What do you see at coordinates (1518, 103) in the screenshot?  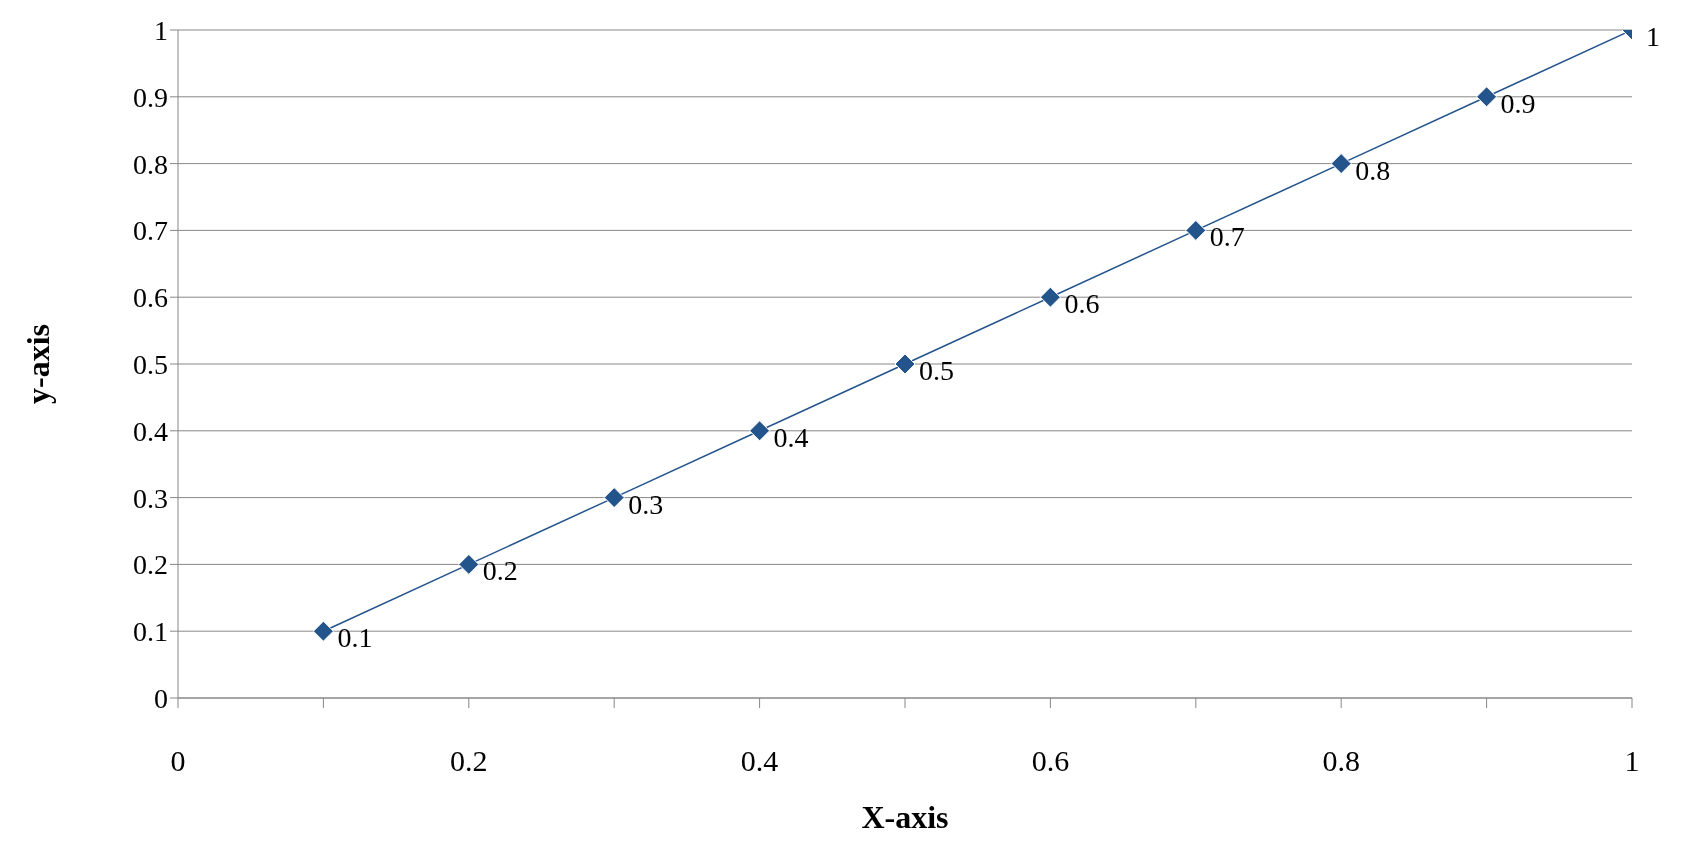 I see `data-label: 0.9` at bounding box center [1518, 103].